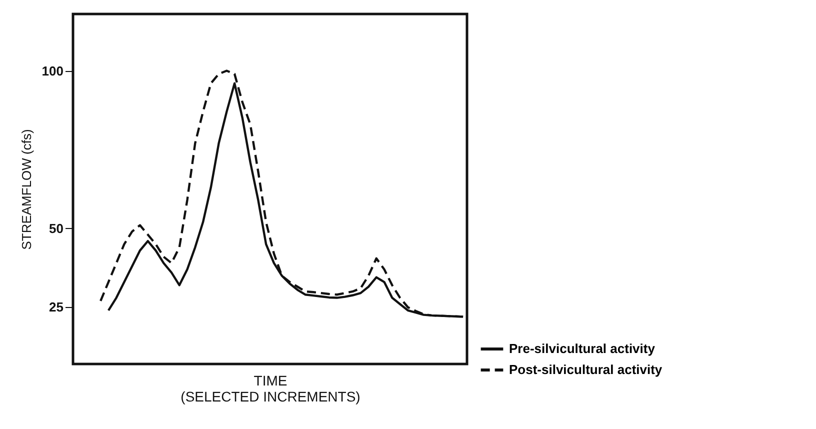  I want to click on x-axis-title: TIME (SELECTED INCREMENTS), so click(270, 388).